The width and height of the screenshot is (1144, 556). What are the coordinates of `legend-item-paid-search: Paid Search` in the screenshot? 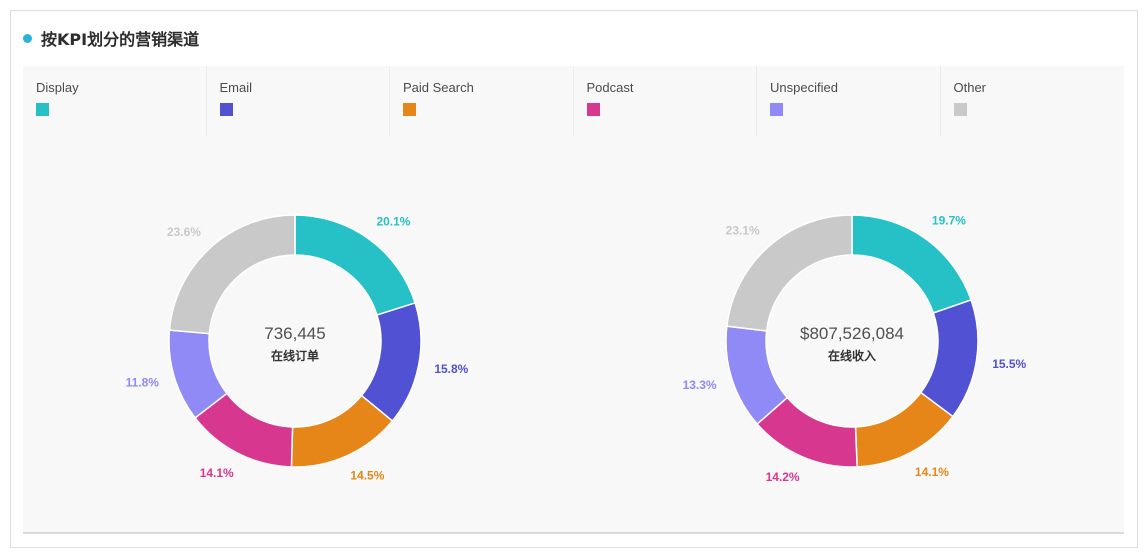 It's located at (482, 101).